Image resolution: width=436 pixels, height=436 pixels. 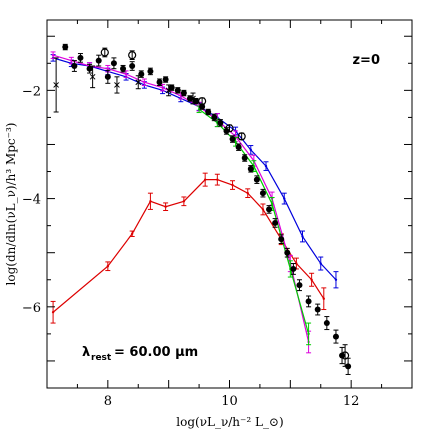 What do you see at coordinates (101, 358) in the screenshot?
I see `lambda-subscript: rest` at bounding box center [101, 358].